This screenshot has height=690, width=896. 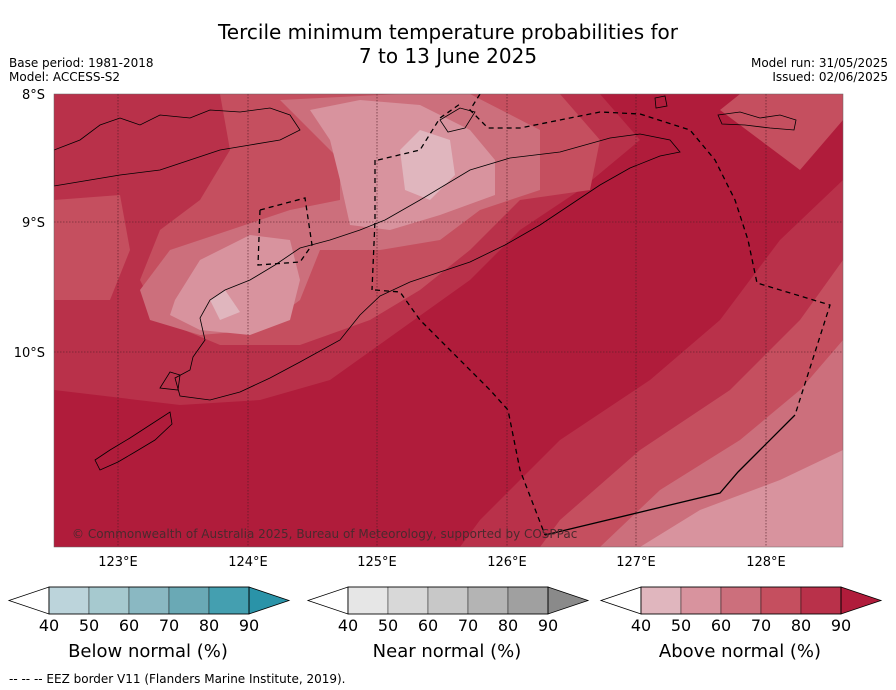 I want to click on base-period: Base period: 1981-2018, so click(x=81, y=63).